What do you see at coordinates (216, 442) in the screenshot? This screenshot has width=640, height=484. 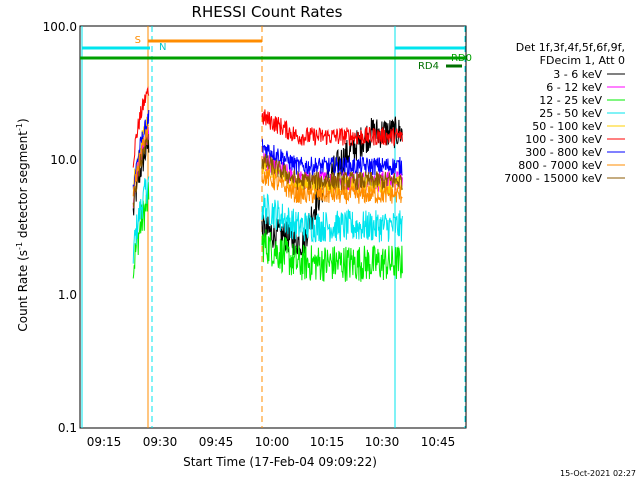 I see `x-tick-label-0945: 09:45` at bounding box center [216, 442].